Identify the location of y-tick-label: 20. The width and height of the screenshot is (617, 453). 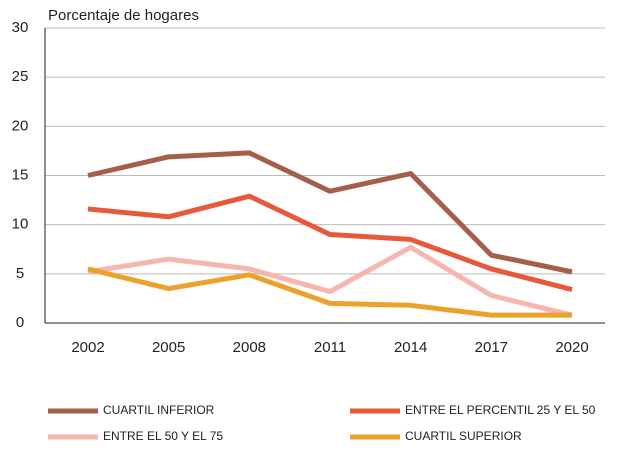
(20, 125).